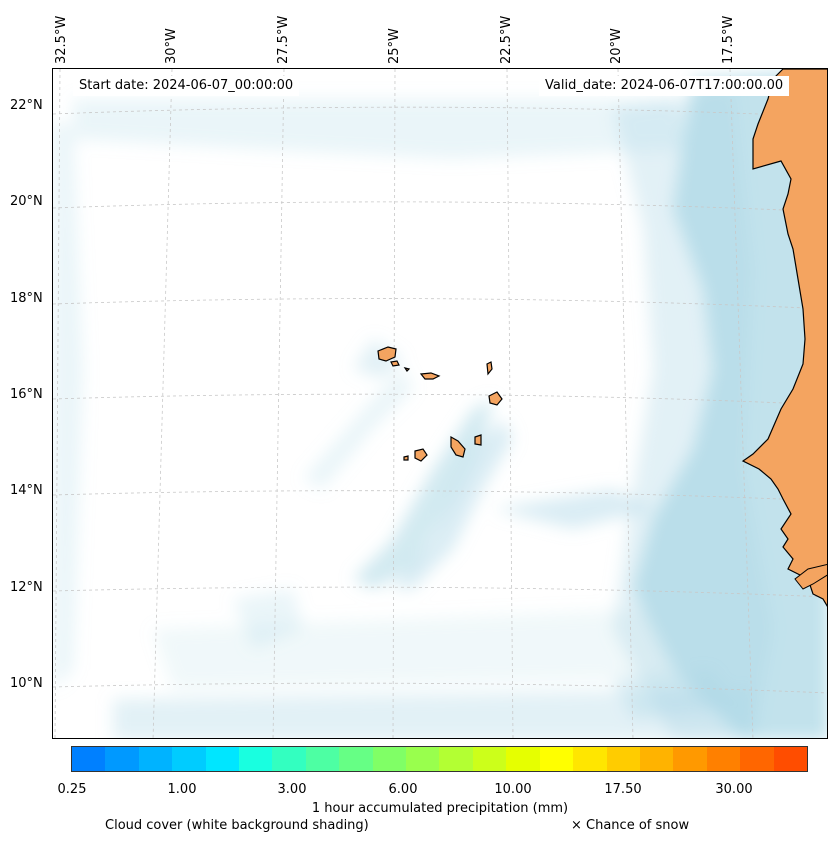  What do you see at coordinates (26, 490) in the screenshot?
I see `lat-label-14n: 14°N` at bounding box center [26, 490].